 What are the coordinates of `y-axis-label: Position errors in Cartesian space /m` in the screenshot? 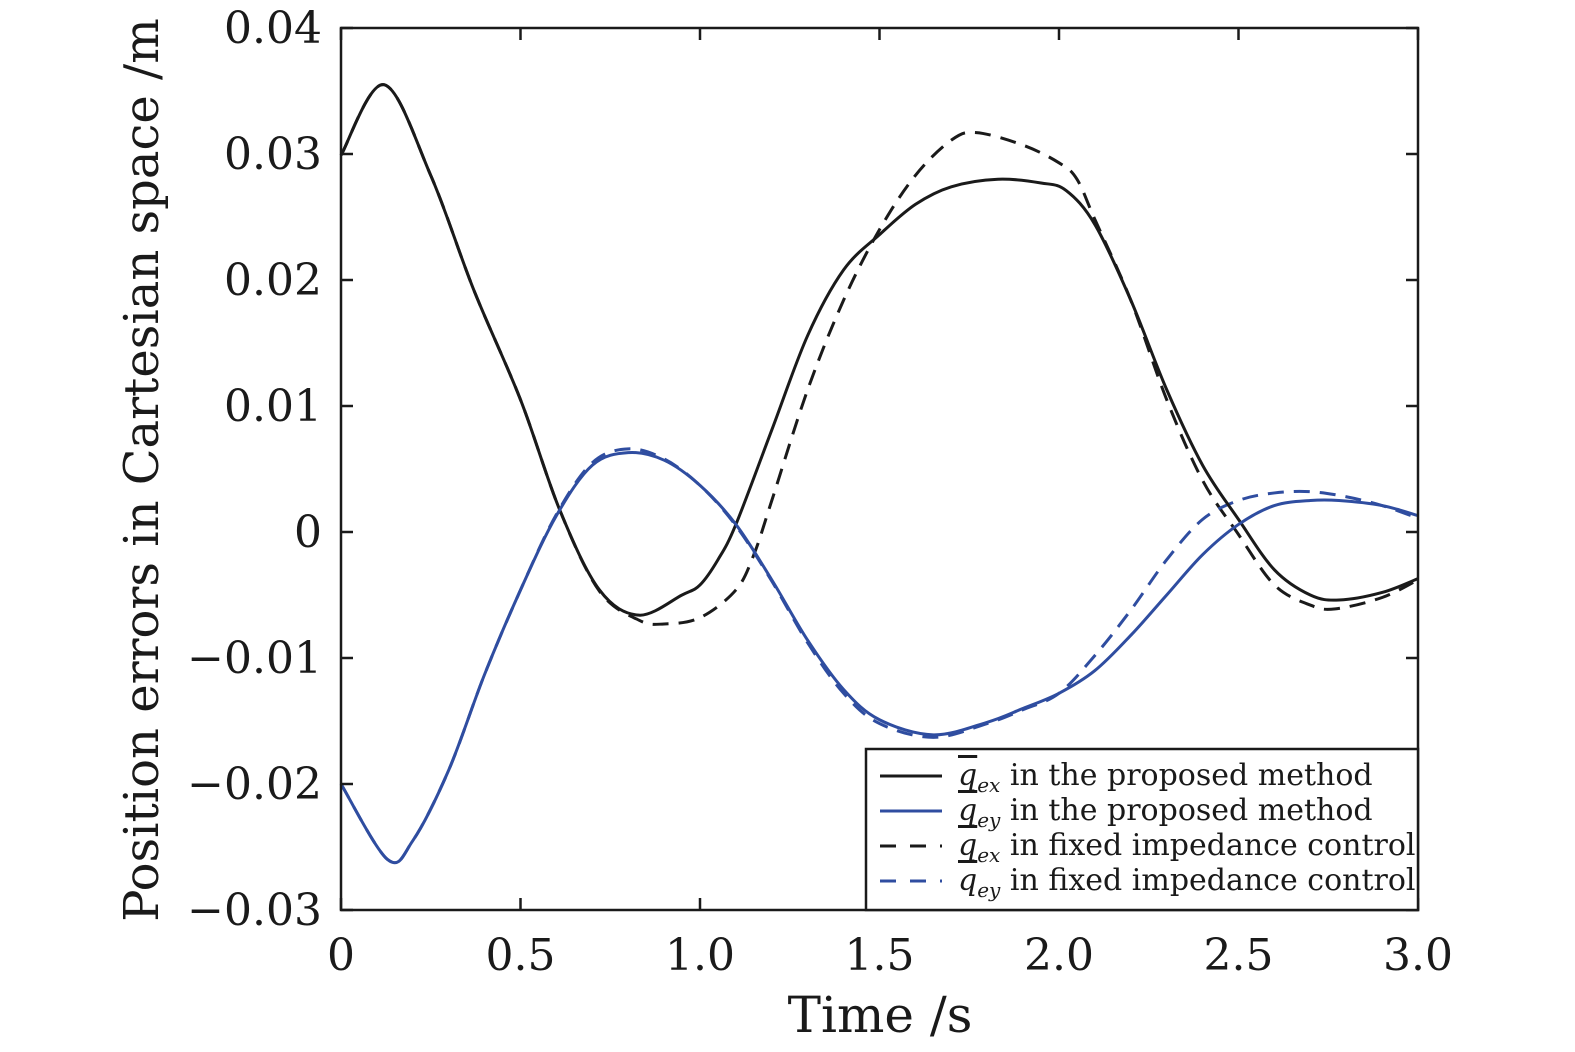 It's located at (142, 469).